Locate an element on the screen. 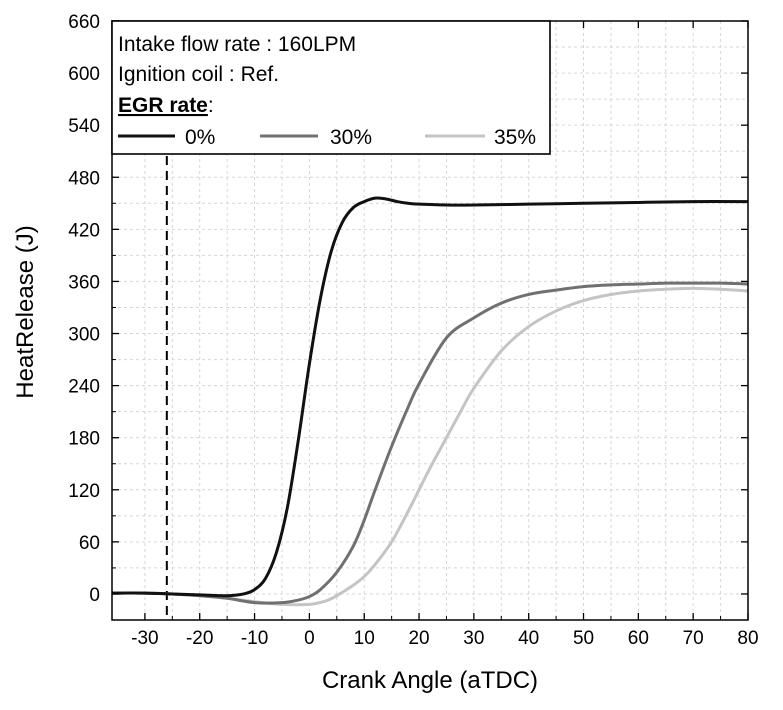  y-tick-label: 540 is located at coordinates (84, 126).